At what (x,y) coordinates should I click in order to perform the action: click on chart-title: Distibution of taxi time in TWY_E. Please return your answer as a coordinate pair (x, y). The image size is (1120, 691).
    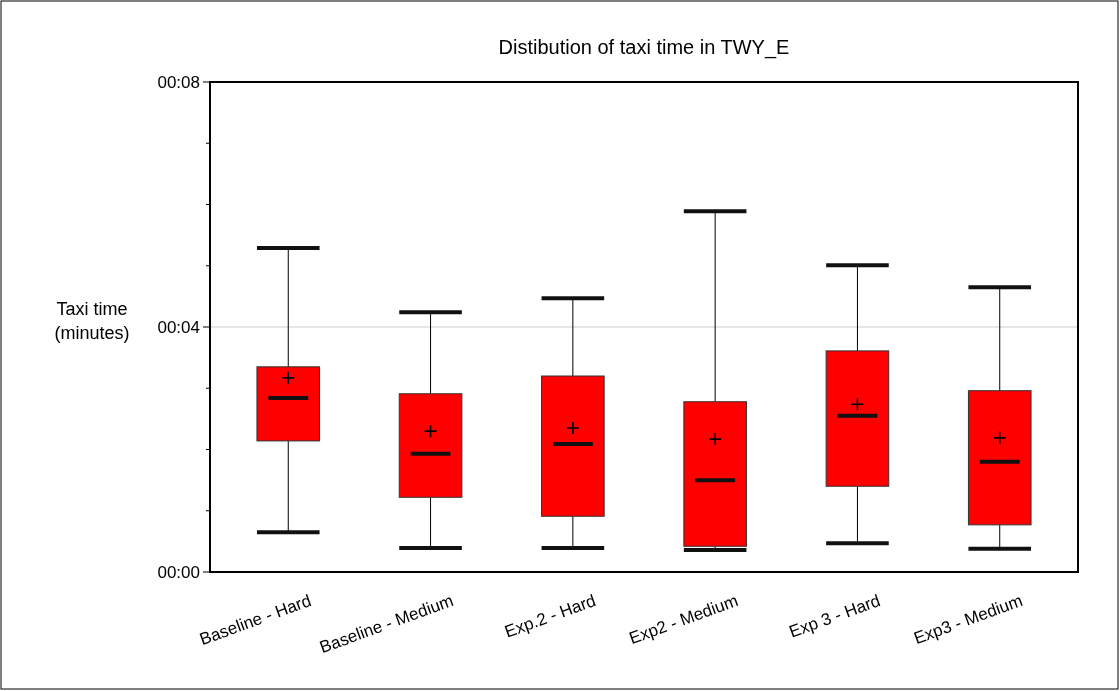
    Looking at the image, I should click on (644, 47).